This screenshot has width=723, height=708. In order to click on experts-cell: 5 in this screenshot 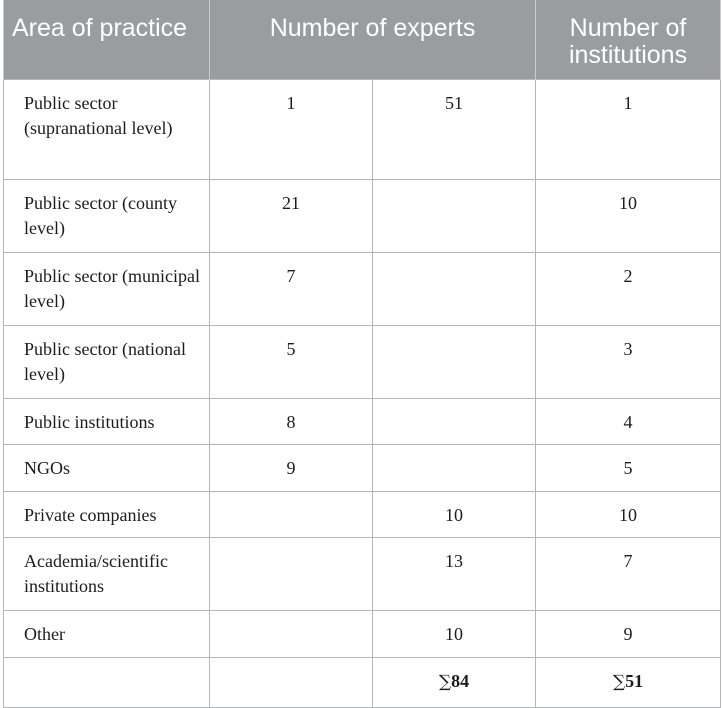, I will do `click(291, 361)`.